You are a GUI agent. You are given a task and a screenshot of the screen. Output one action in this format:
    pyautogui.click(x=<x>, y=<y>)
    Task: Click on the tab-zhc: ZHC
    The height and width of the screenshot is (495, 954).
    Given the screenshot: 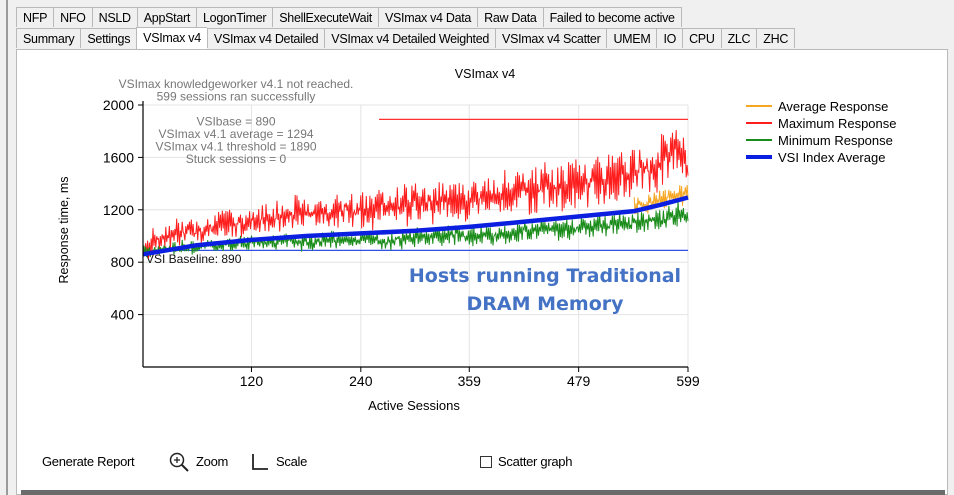 What is the action you would take?
    pyautogui.click(x=776, y=38)
    